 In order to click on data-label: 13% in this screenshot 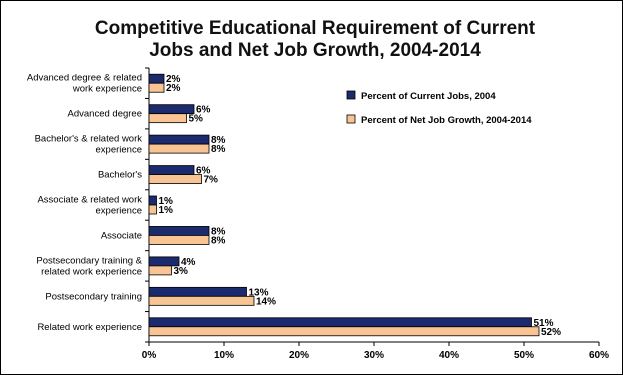, I will do `click(259, 292)`.